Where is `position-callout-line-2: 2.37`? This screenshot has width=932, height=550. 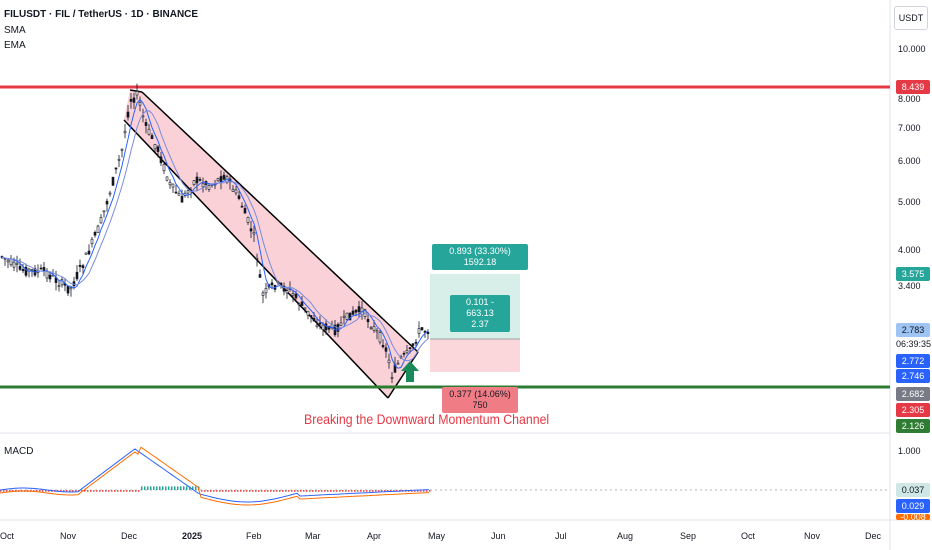 position-callout-line-2: 2.37 is located at coordinates (480, 324).